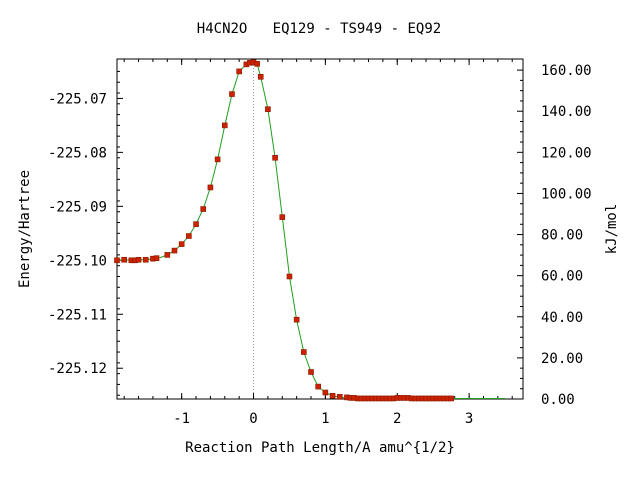 This screenshot has height=480, width=640. I want to click on y-right-tick-label: 40.00, so click(562, 318).